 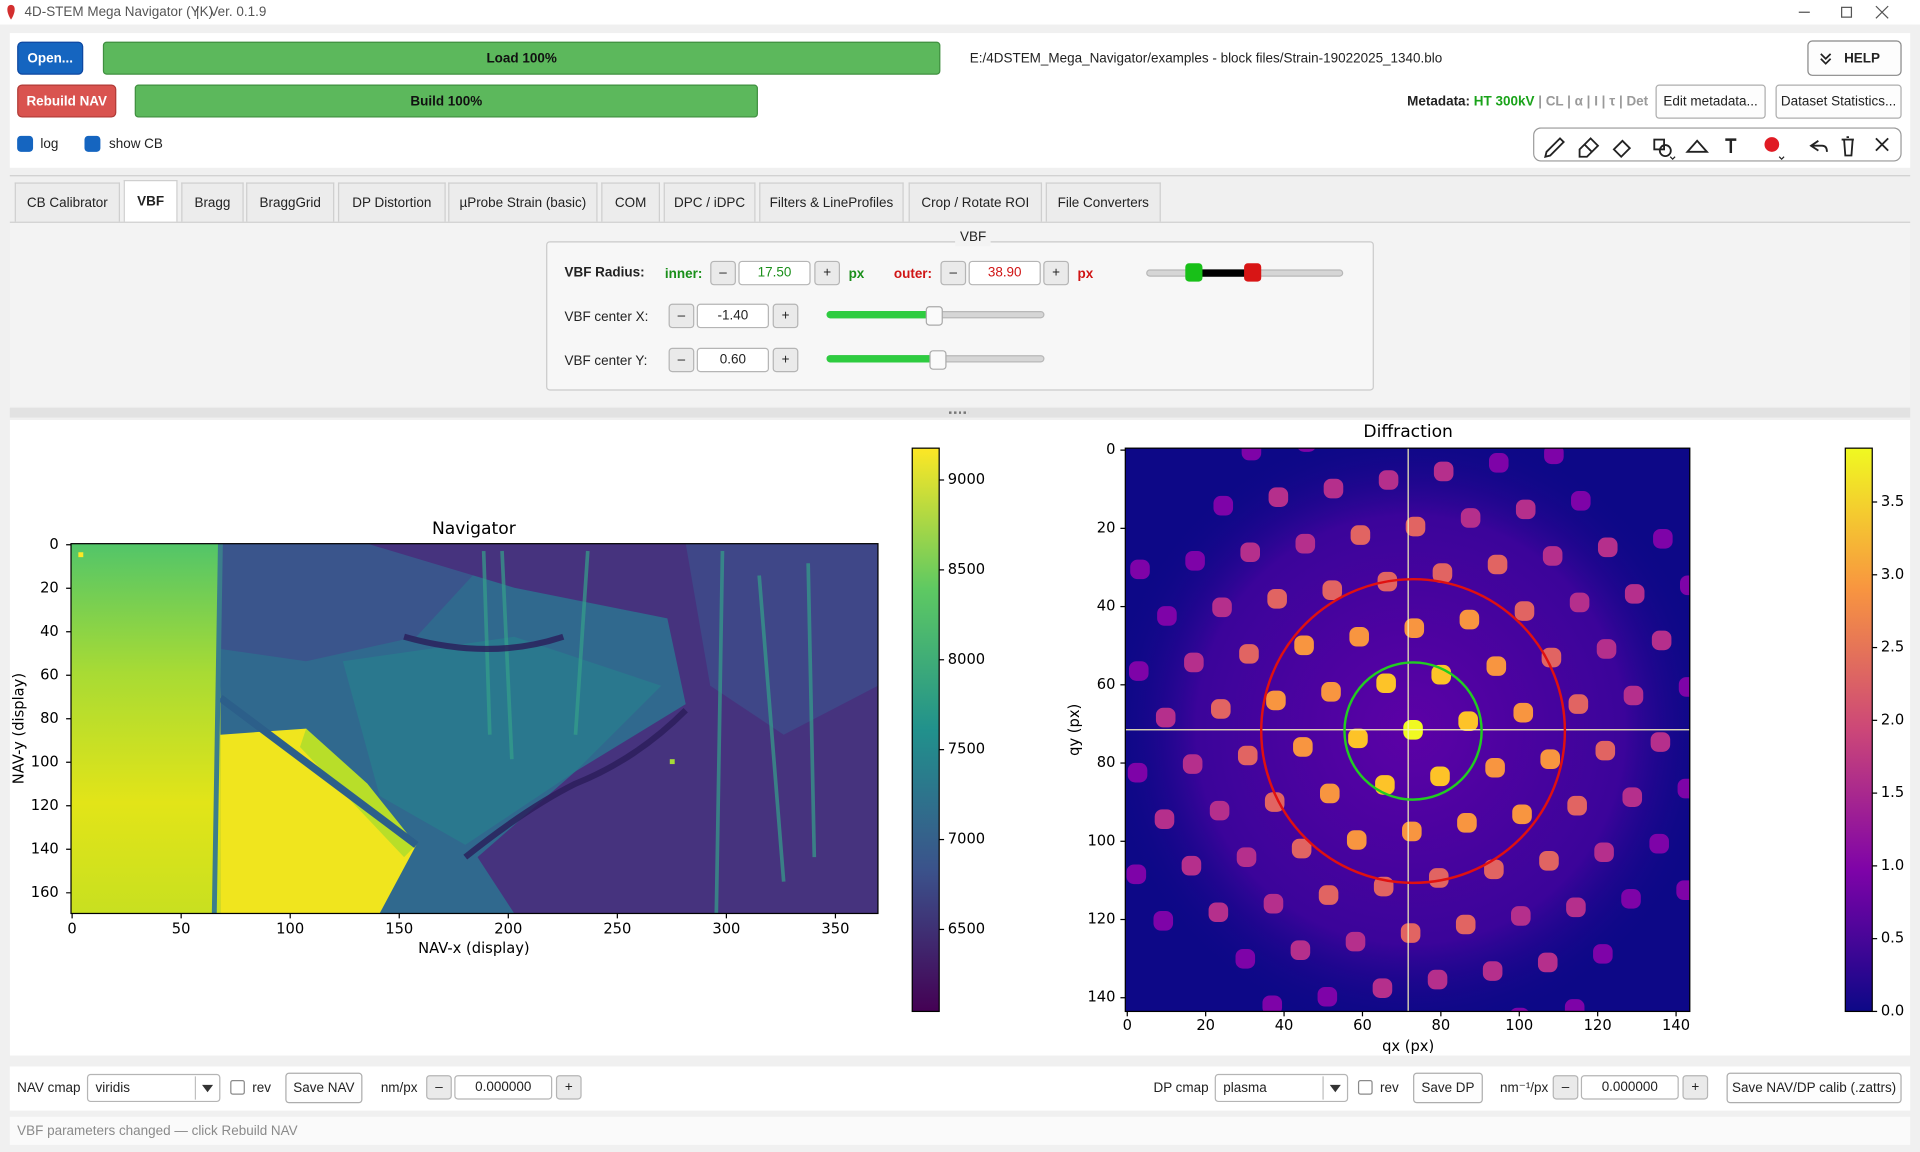 I want to click on nav-rev-checkbox, so click(x=237, y=1087).